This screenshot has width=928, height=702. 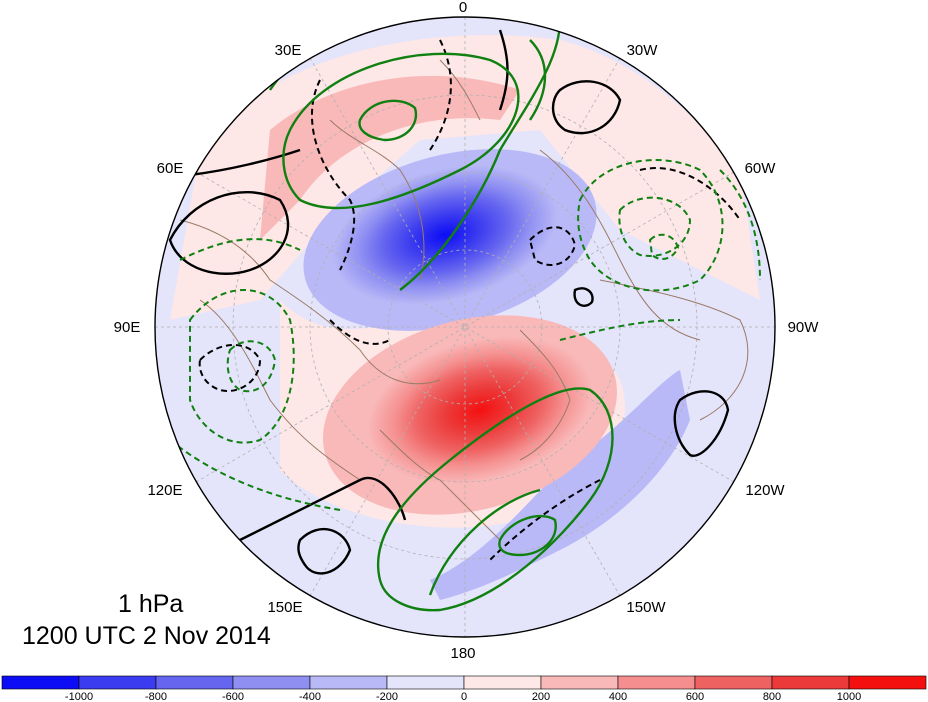 I want to click on lon-label-180: 180, so click(x=462, y=653).